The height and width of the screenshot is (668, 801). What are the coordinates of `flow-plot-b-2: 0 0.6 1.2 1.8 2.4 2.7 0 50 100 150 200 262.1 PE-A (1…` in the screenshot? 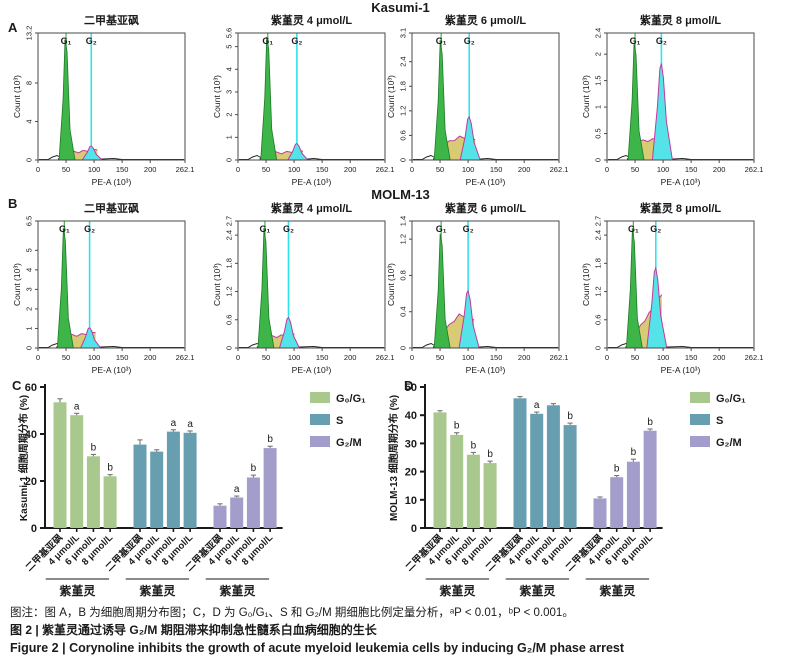 It's located at (308, 286).